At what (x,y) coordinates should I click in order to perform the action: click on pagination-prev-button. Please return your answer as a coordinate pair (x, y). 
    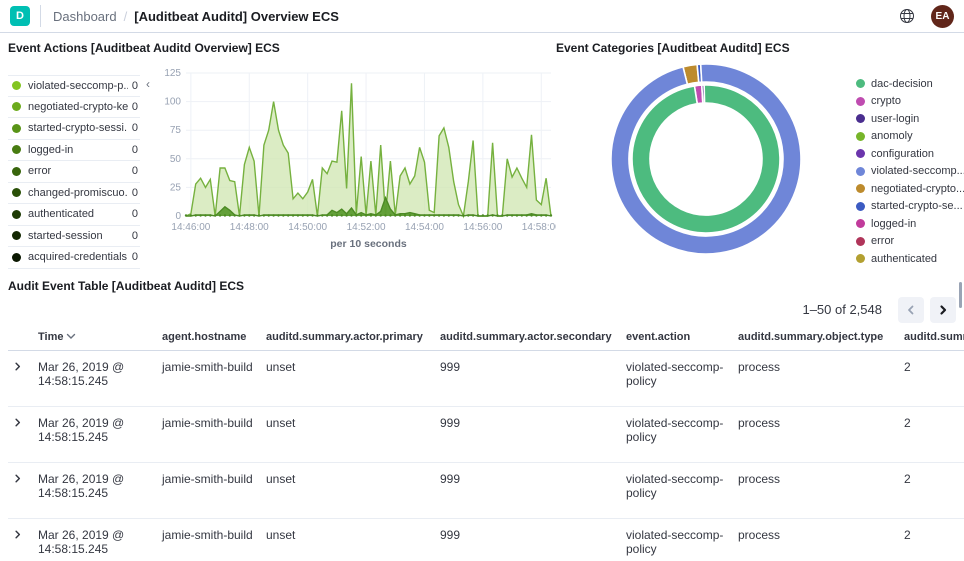
    Looking at the image, I should click on (911, 309).